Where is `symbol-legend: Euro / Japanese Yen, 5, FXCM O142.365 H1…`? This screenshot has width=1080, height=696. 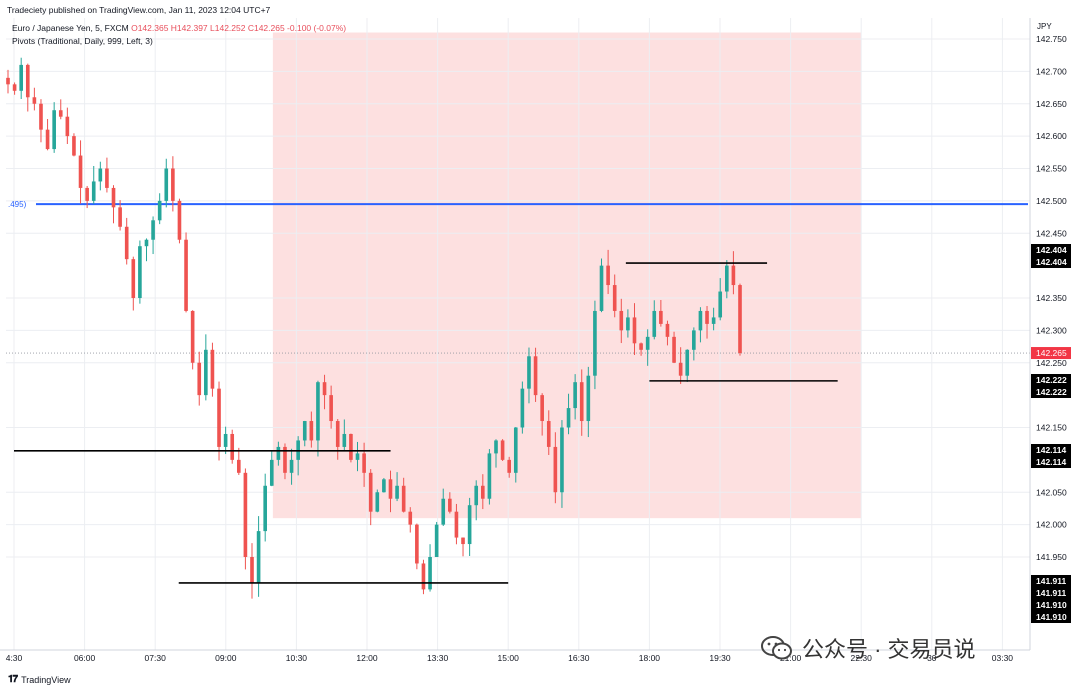 symbol-legend: Euro / Japanese Yen, 5, FXCM O142.365 H1… is located at coordinates (179, 28).